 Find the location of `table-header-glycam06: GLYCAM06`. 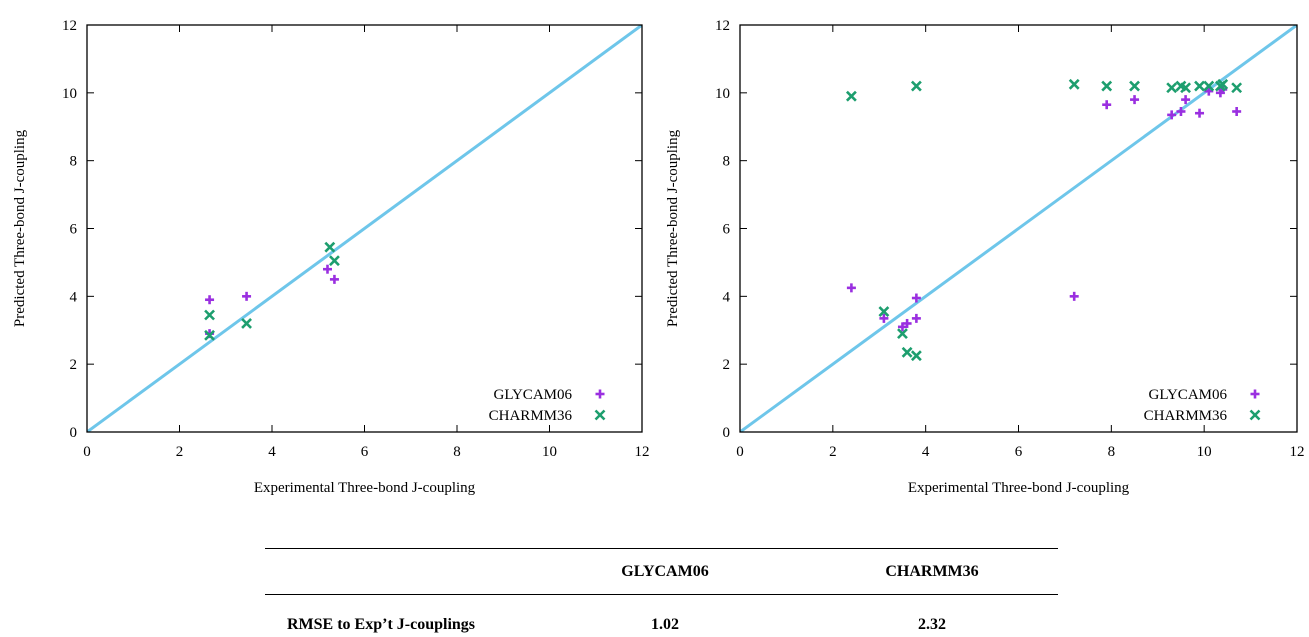

table-header-glycam06: GLYCAM06 is located at coordinates (665, 571).